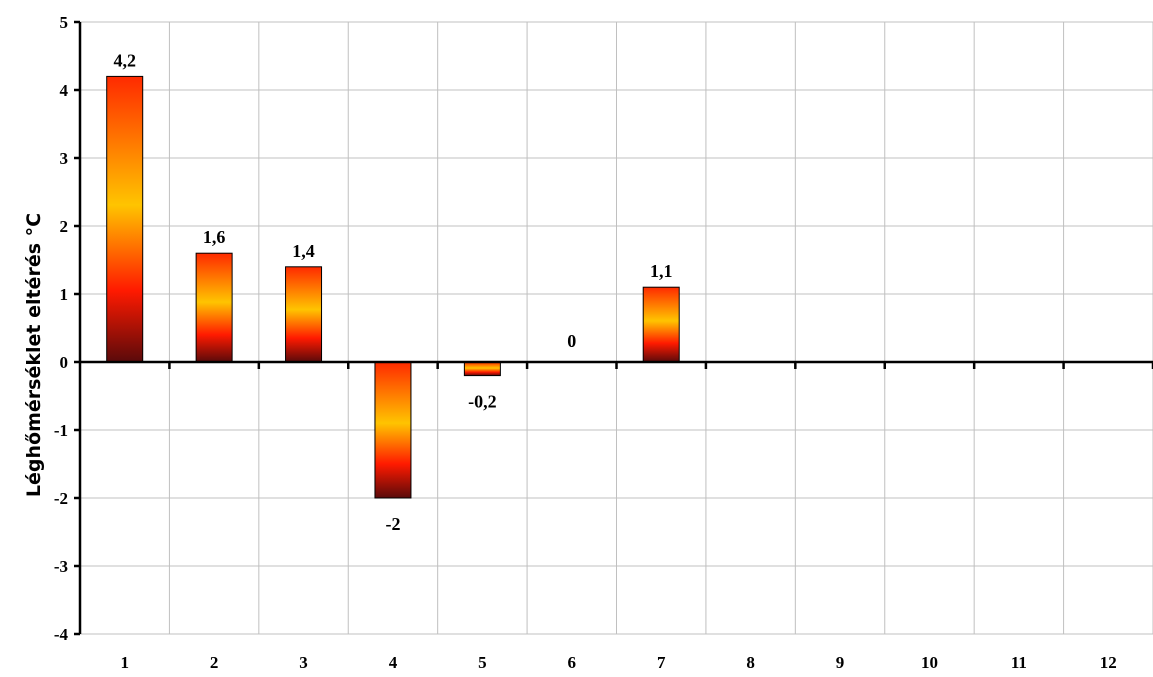 The width and height of the screenshot is (1153, 677). I want to click on y-axis-title: Léghőmérséklet eltérés °C, so click(34, 355).